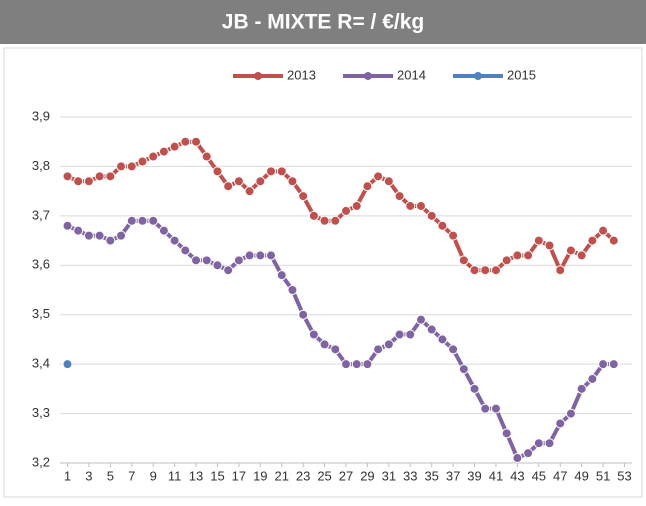 Image resolution: width=646 pixels, height=506 pixels. I want to click on legend-marker, so click(478, 76).